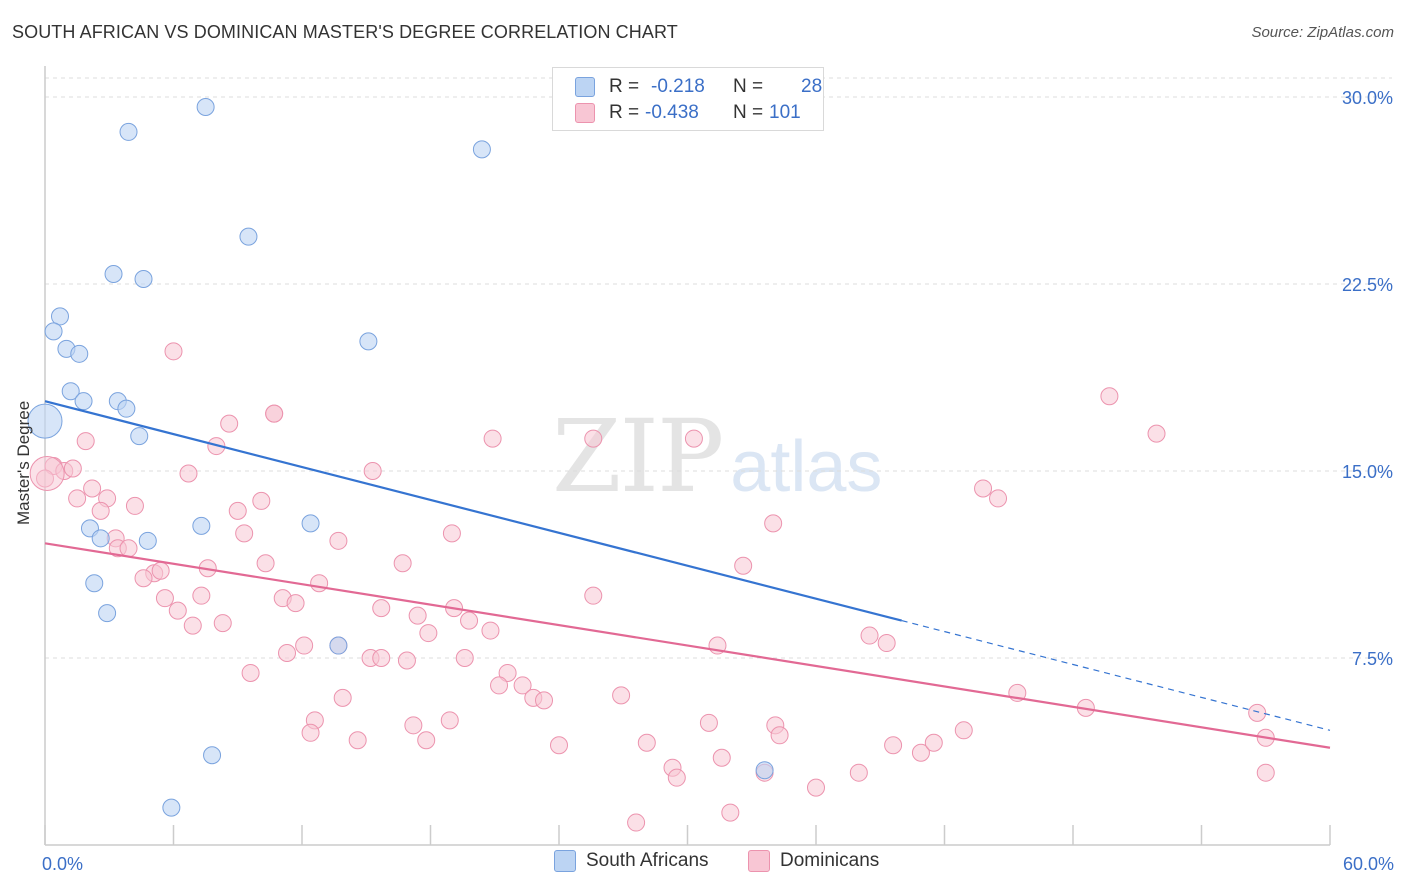 The image size is (1406, 892). What do you see at coordinates (1367, 285) in the screenshot?
I see `y-tick-label: 22.5%` at bounding box center [1367, 285].